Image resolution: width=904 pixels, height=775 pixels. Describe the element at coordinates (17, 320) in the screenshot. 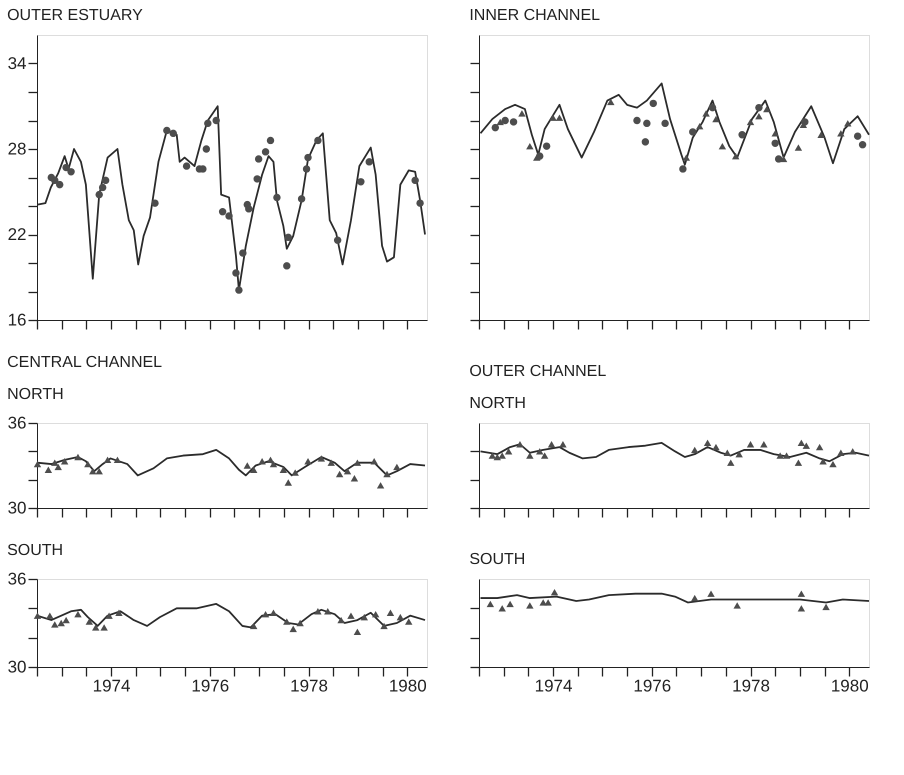

I see `y-tick-label: 16` at that location.